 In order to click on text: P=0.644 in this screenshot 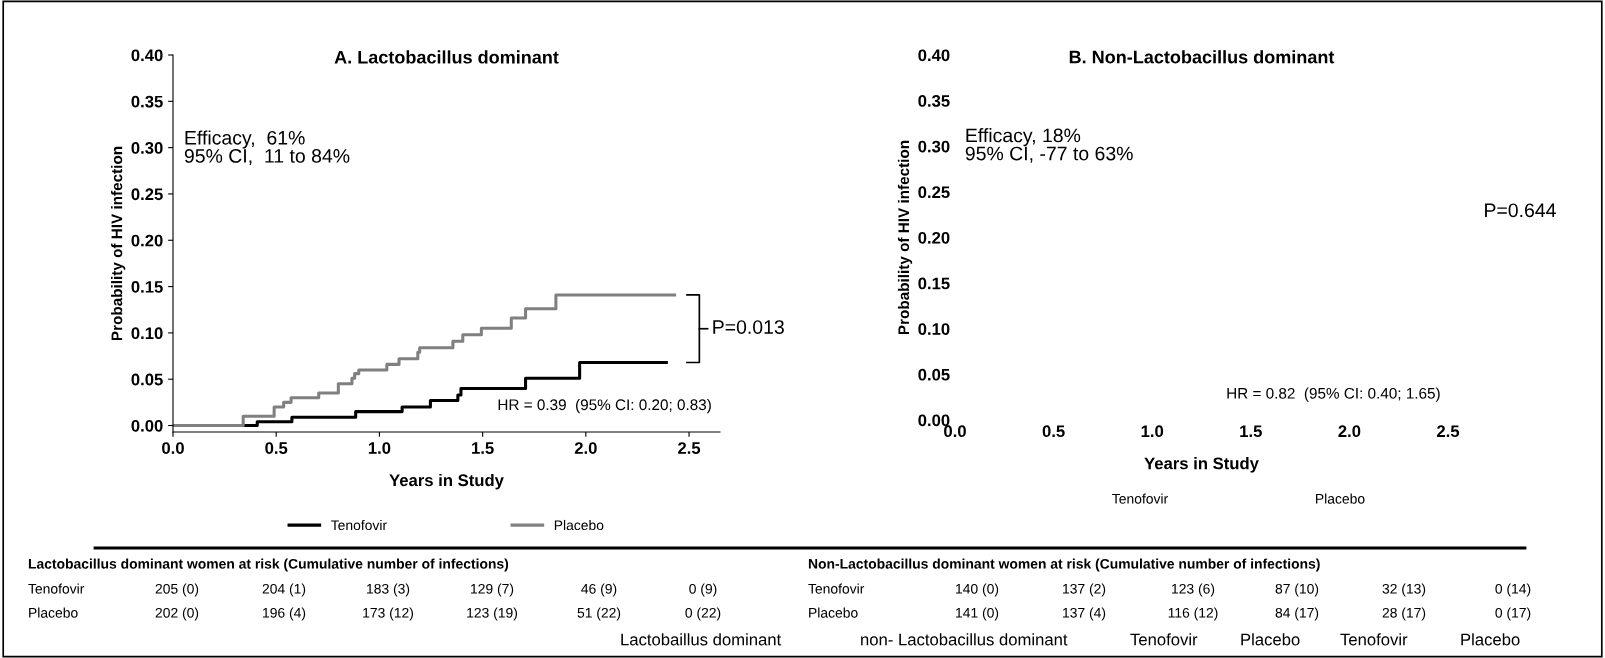, I will do `click(1520, 210)`.